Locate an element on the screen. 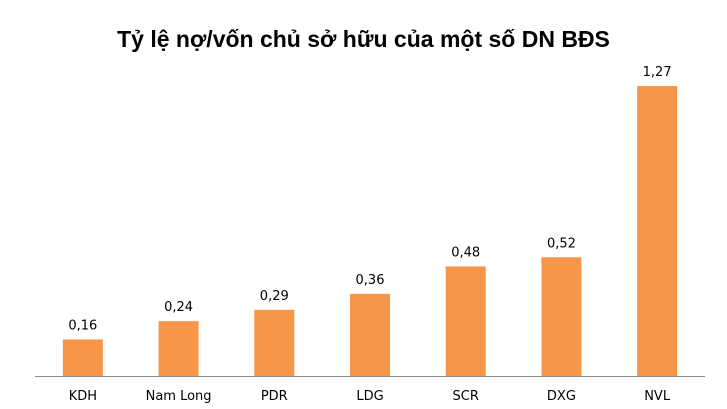  data-label-pdr: 0,29 is located at coordinates (274, 296).